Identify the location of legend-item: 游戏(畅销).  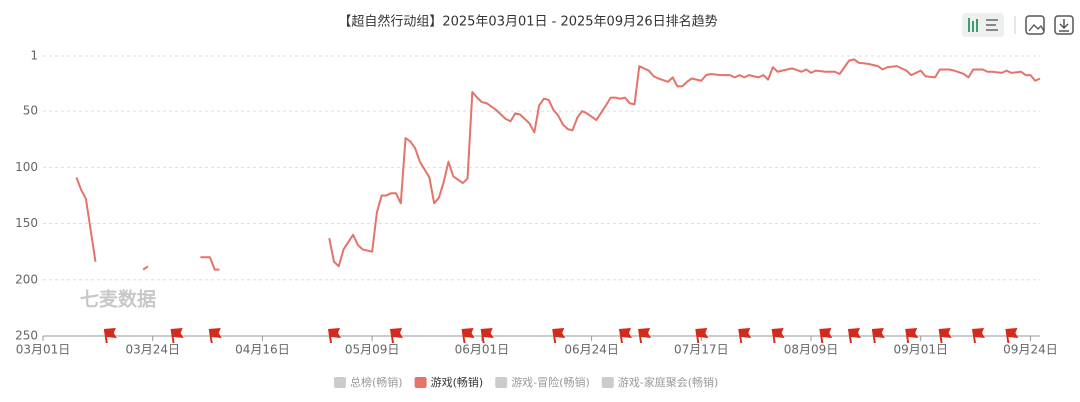
(449, 382).